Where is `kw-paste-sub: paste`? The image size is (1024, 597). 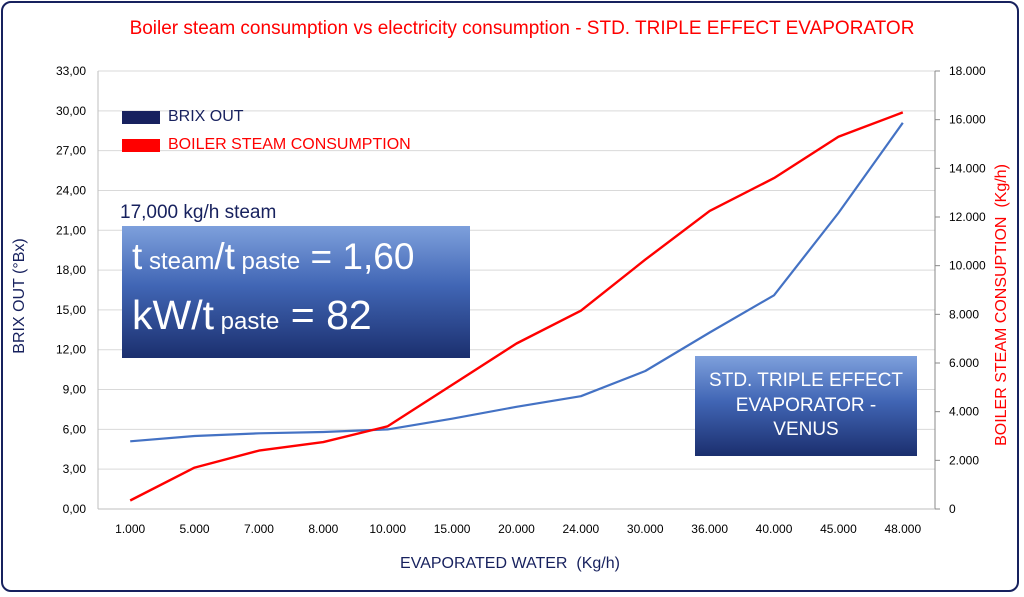
kw-paste-sub: paste is located at coordinates (246, 321).